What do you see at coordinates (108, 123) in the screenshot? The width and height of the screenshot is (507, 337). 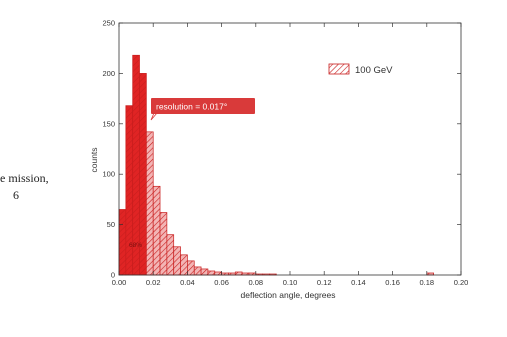 I see `y-tick-label: 150` at bounding box center [108, 123].